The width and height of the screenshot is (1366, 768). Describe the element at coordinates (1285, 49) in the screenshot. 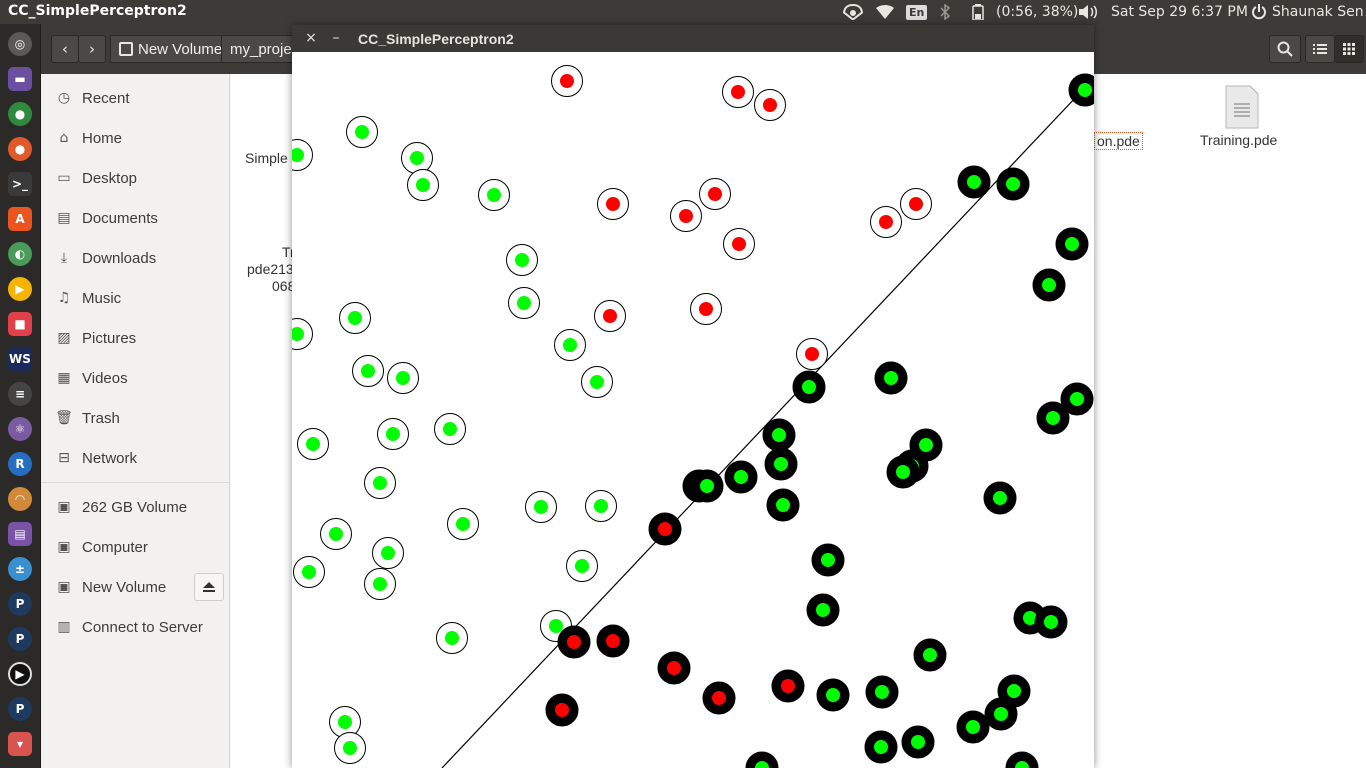

I see `search-button` at that location.